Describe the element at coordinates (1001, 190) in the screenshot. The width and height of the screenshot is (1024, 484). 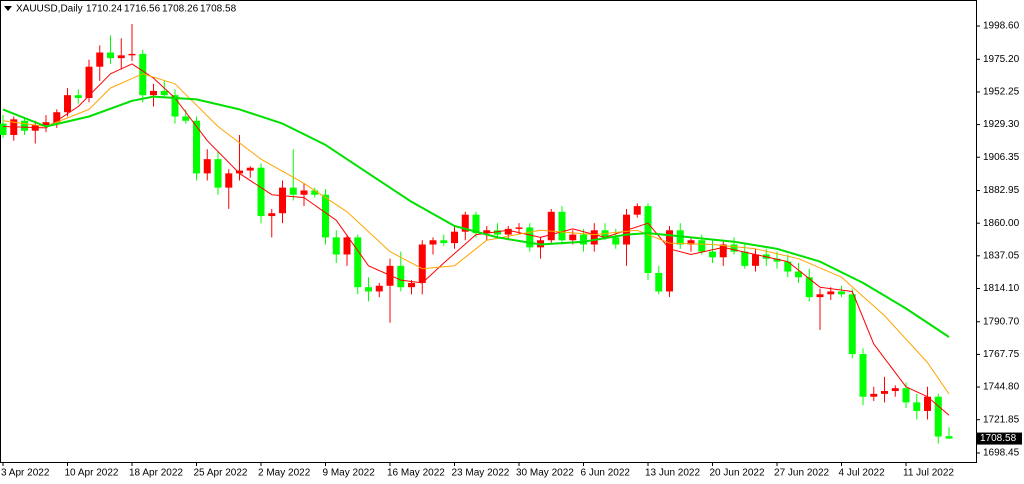
I see `y-tick-label: 1882.95` at that location.